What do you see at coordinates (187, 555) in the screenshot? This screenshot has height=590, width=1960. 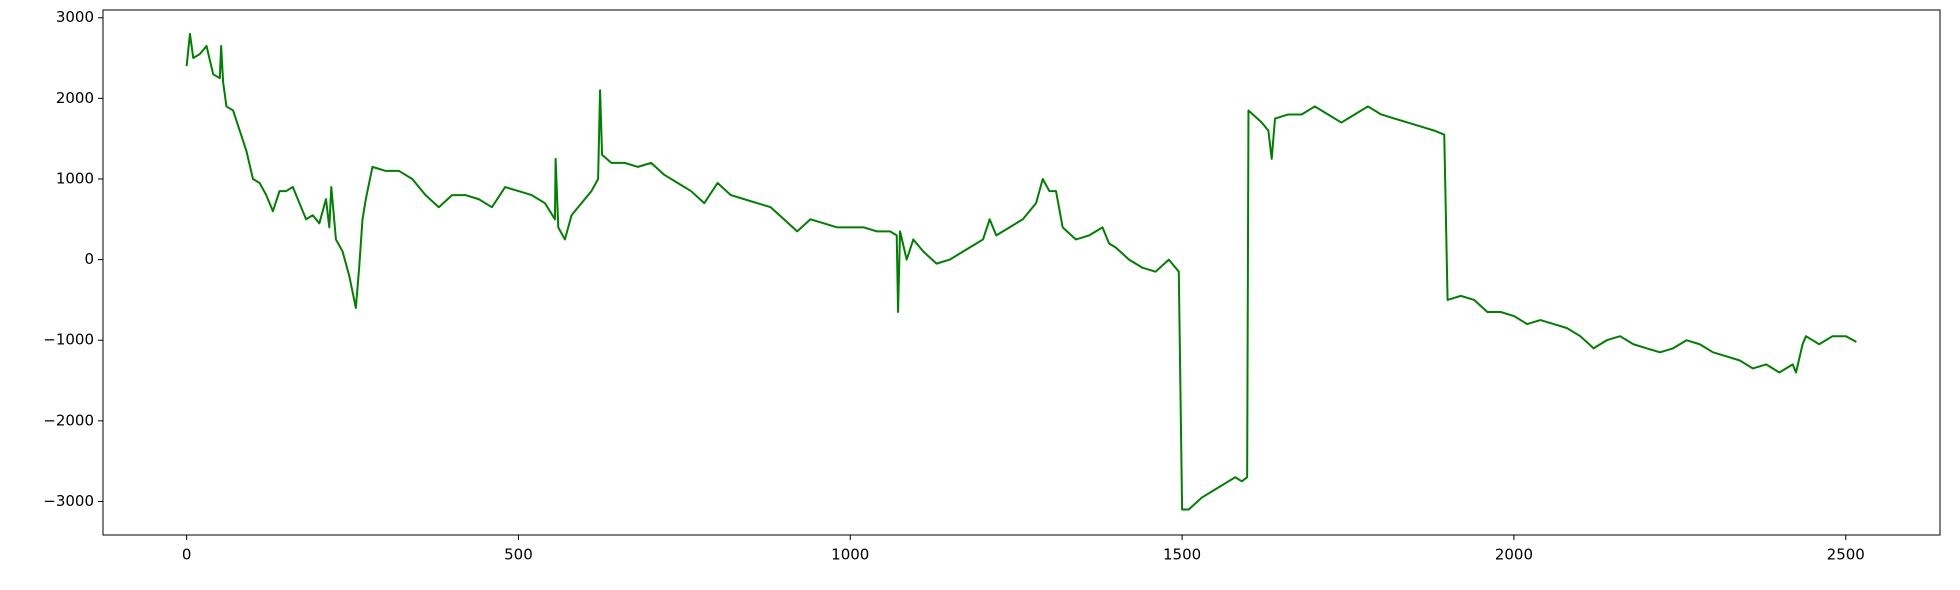 I see `x-tick-label: 0` at bounding box center [187, 555].